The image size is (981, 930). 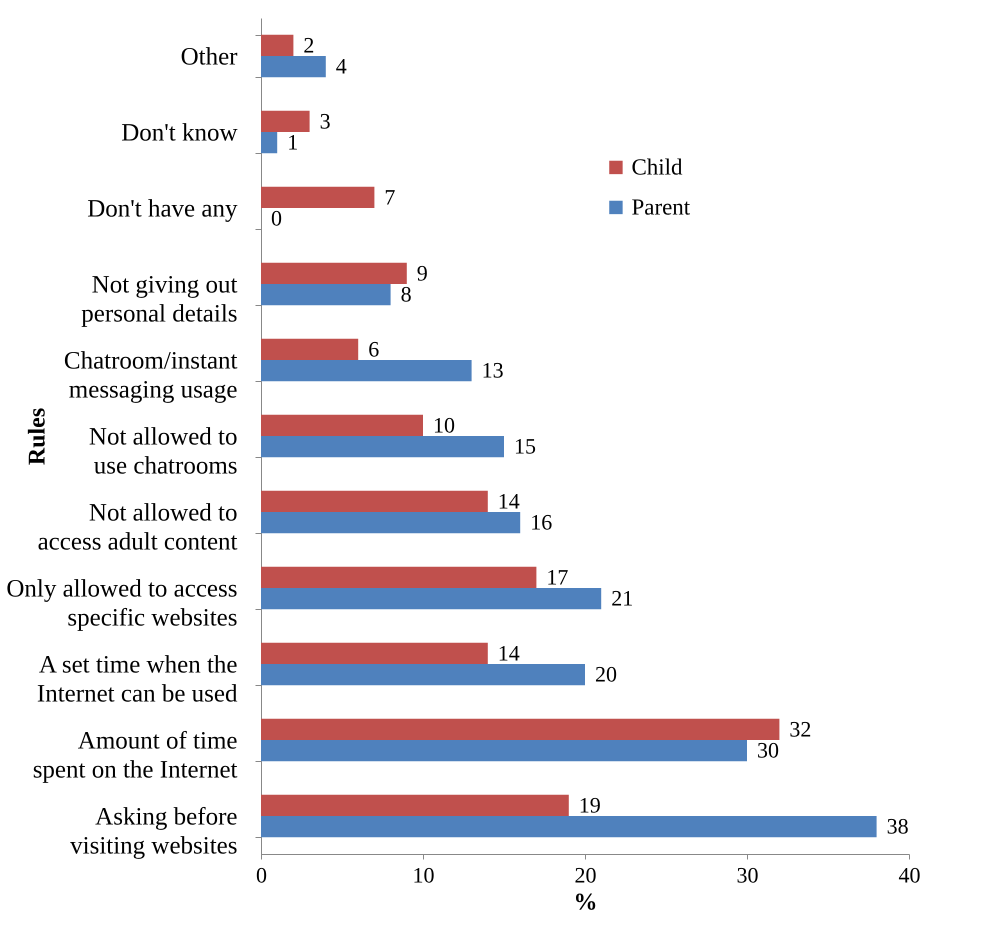 What do you see at coordinates (162, 209) in the screenshot?
I see `y-tick-label: Don't have any` at bounding box center [162, 209].